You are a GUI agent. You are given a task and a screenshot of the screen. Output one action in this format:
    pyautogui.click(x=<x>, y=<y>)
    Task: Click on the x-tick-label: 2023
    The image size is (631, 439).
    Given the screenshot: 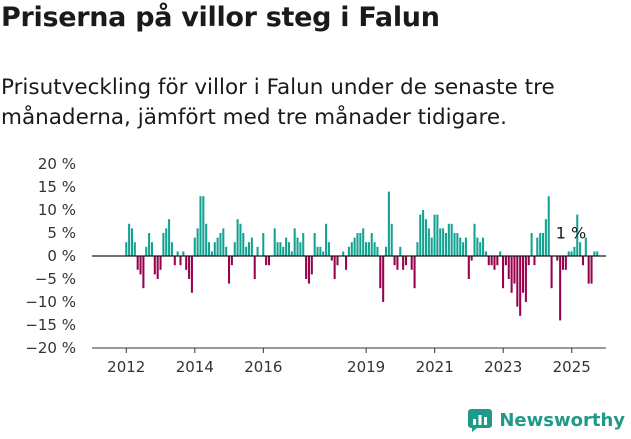 What is the action you would take?
    pyautogui.click(x=503, y=367)
    